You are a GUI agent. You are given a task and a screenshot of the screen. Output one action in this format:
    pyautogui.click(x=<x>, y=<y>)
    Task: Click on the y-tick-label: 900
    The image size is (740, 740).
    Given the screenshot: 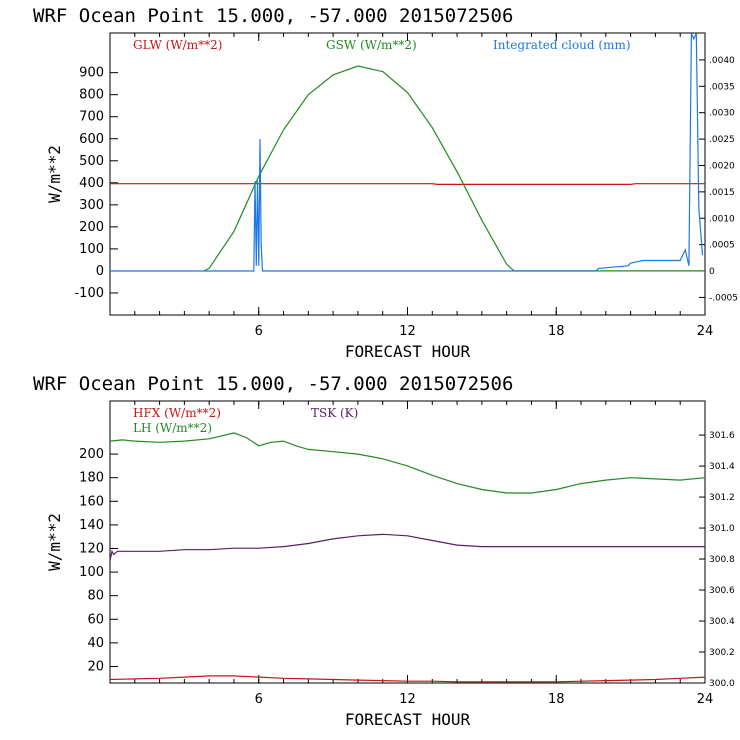 What is the action you would take?
    pyautogui.click(x=91, y=73)
    